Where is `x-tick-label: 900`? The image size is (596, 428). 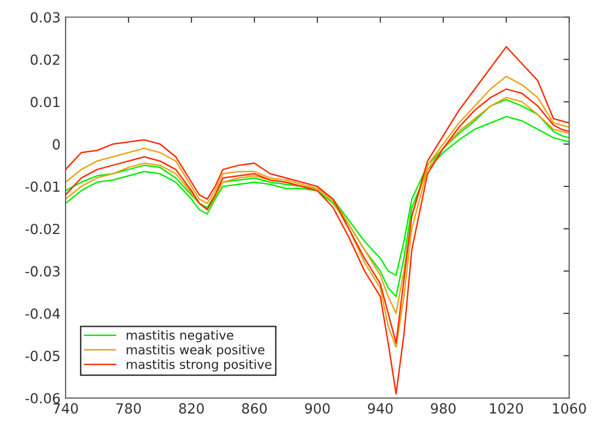
x-tick-label: 900 is located at coordinates (317, 408).